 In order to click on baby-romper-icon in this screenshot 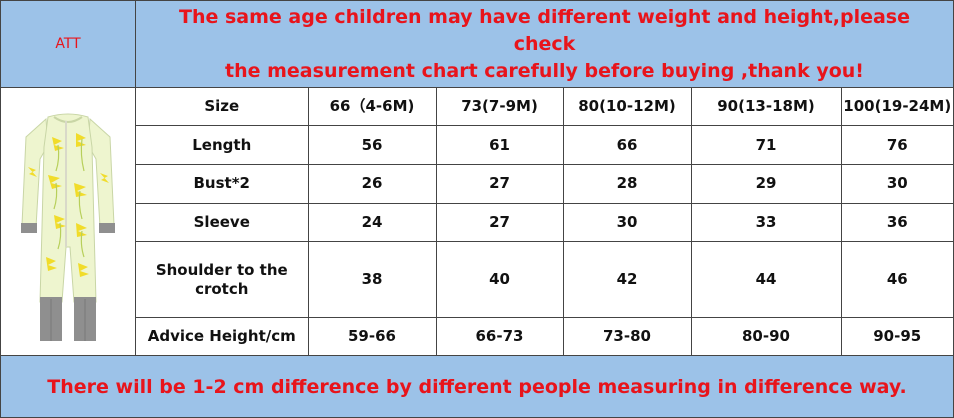, I will do `click(68, 227)`.